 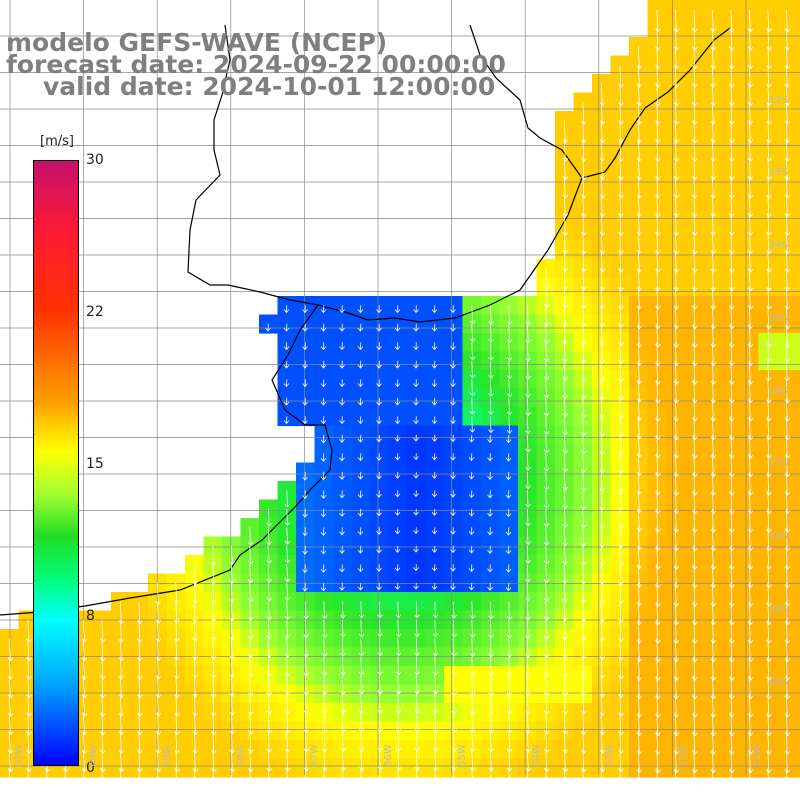 I want to click on colorbar-tick: 0, so click(x=90, y=768).